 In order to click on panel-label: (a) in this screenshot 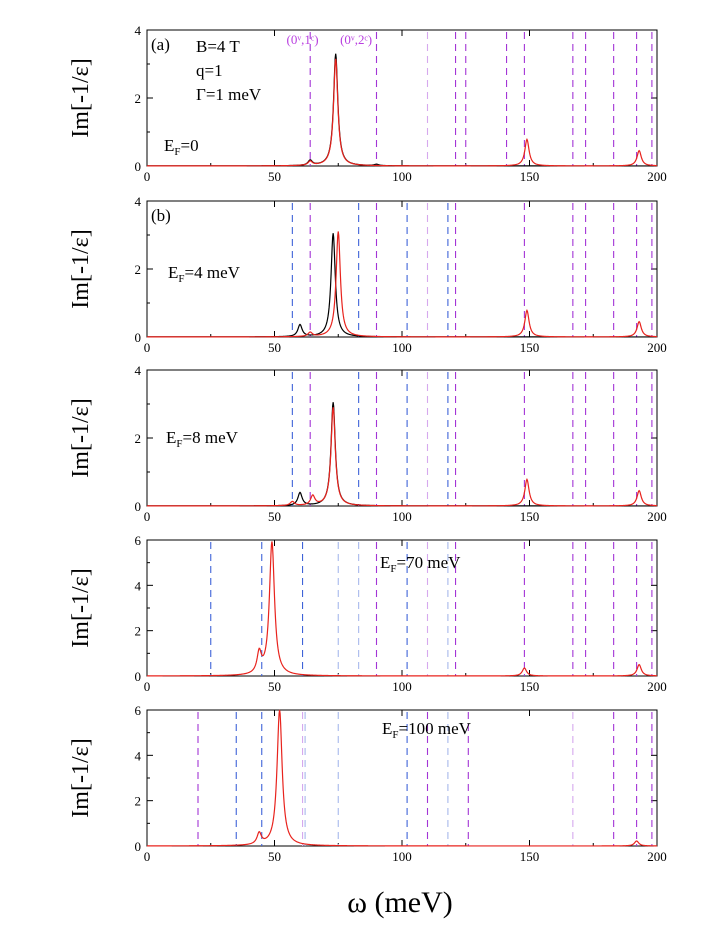, I will do `click(160, 44)`.